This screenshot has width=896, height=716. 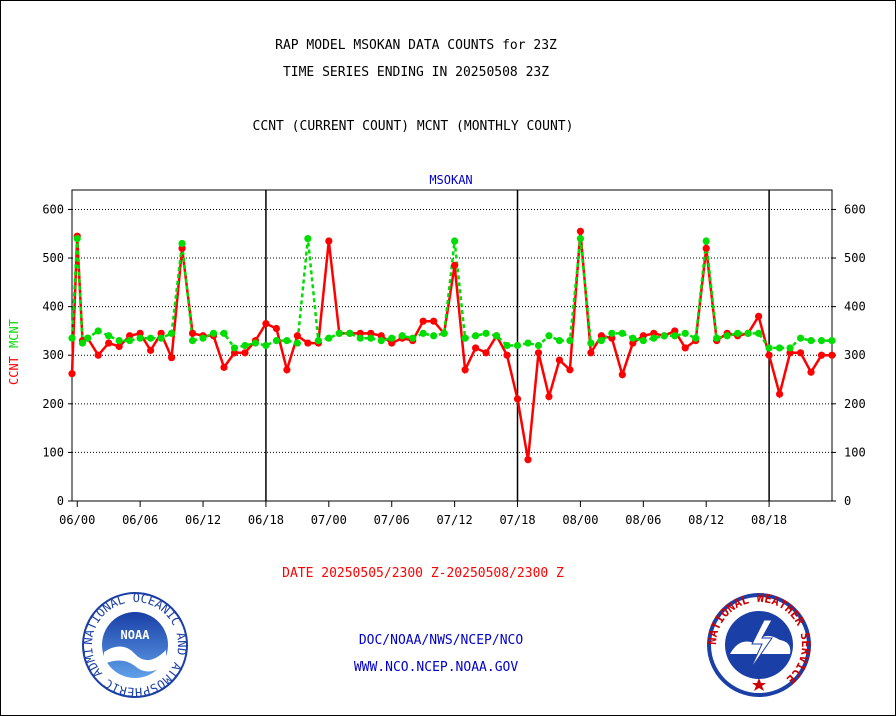 What do you see at coordinates (416, 72) in the screenshot?
I see `chart-title-line2: TIME SERIES ENDING IN 20250508 23Z` at bounding box center [416, 72].